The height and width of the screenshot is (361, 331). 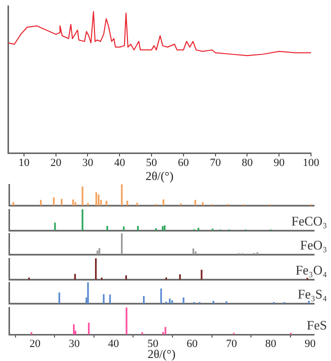 What do you see at coordinates (309, 220) in the screenshot?
I see `series-label: FeCO₃` at bounding box center [309, 220].